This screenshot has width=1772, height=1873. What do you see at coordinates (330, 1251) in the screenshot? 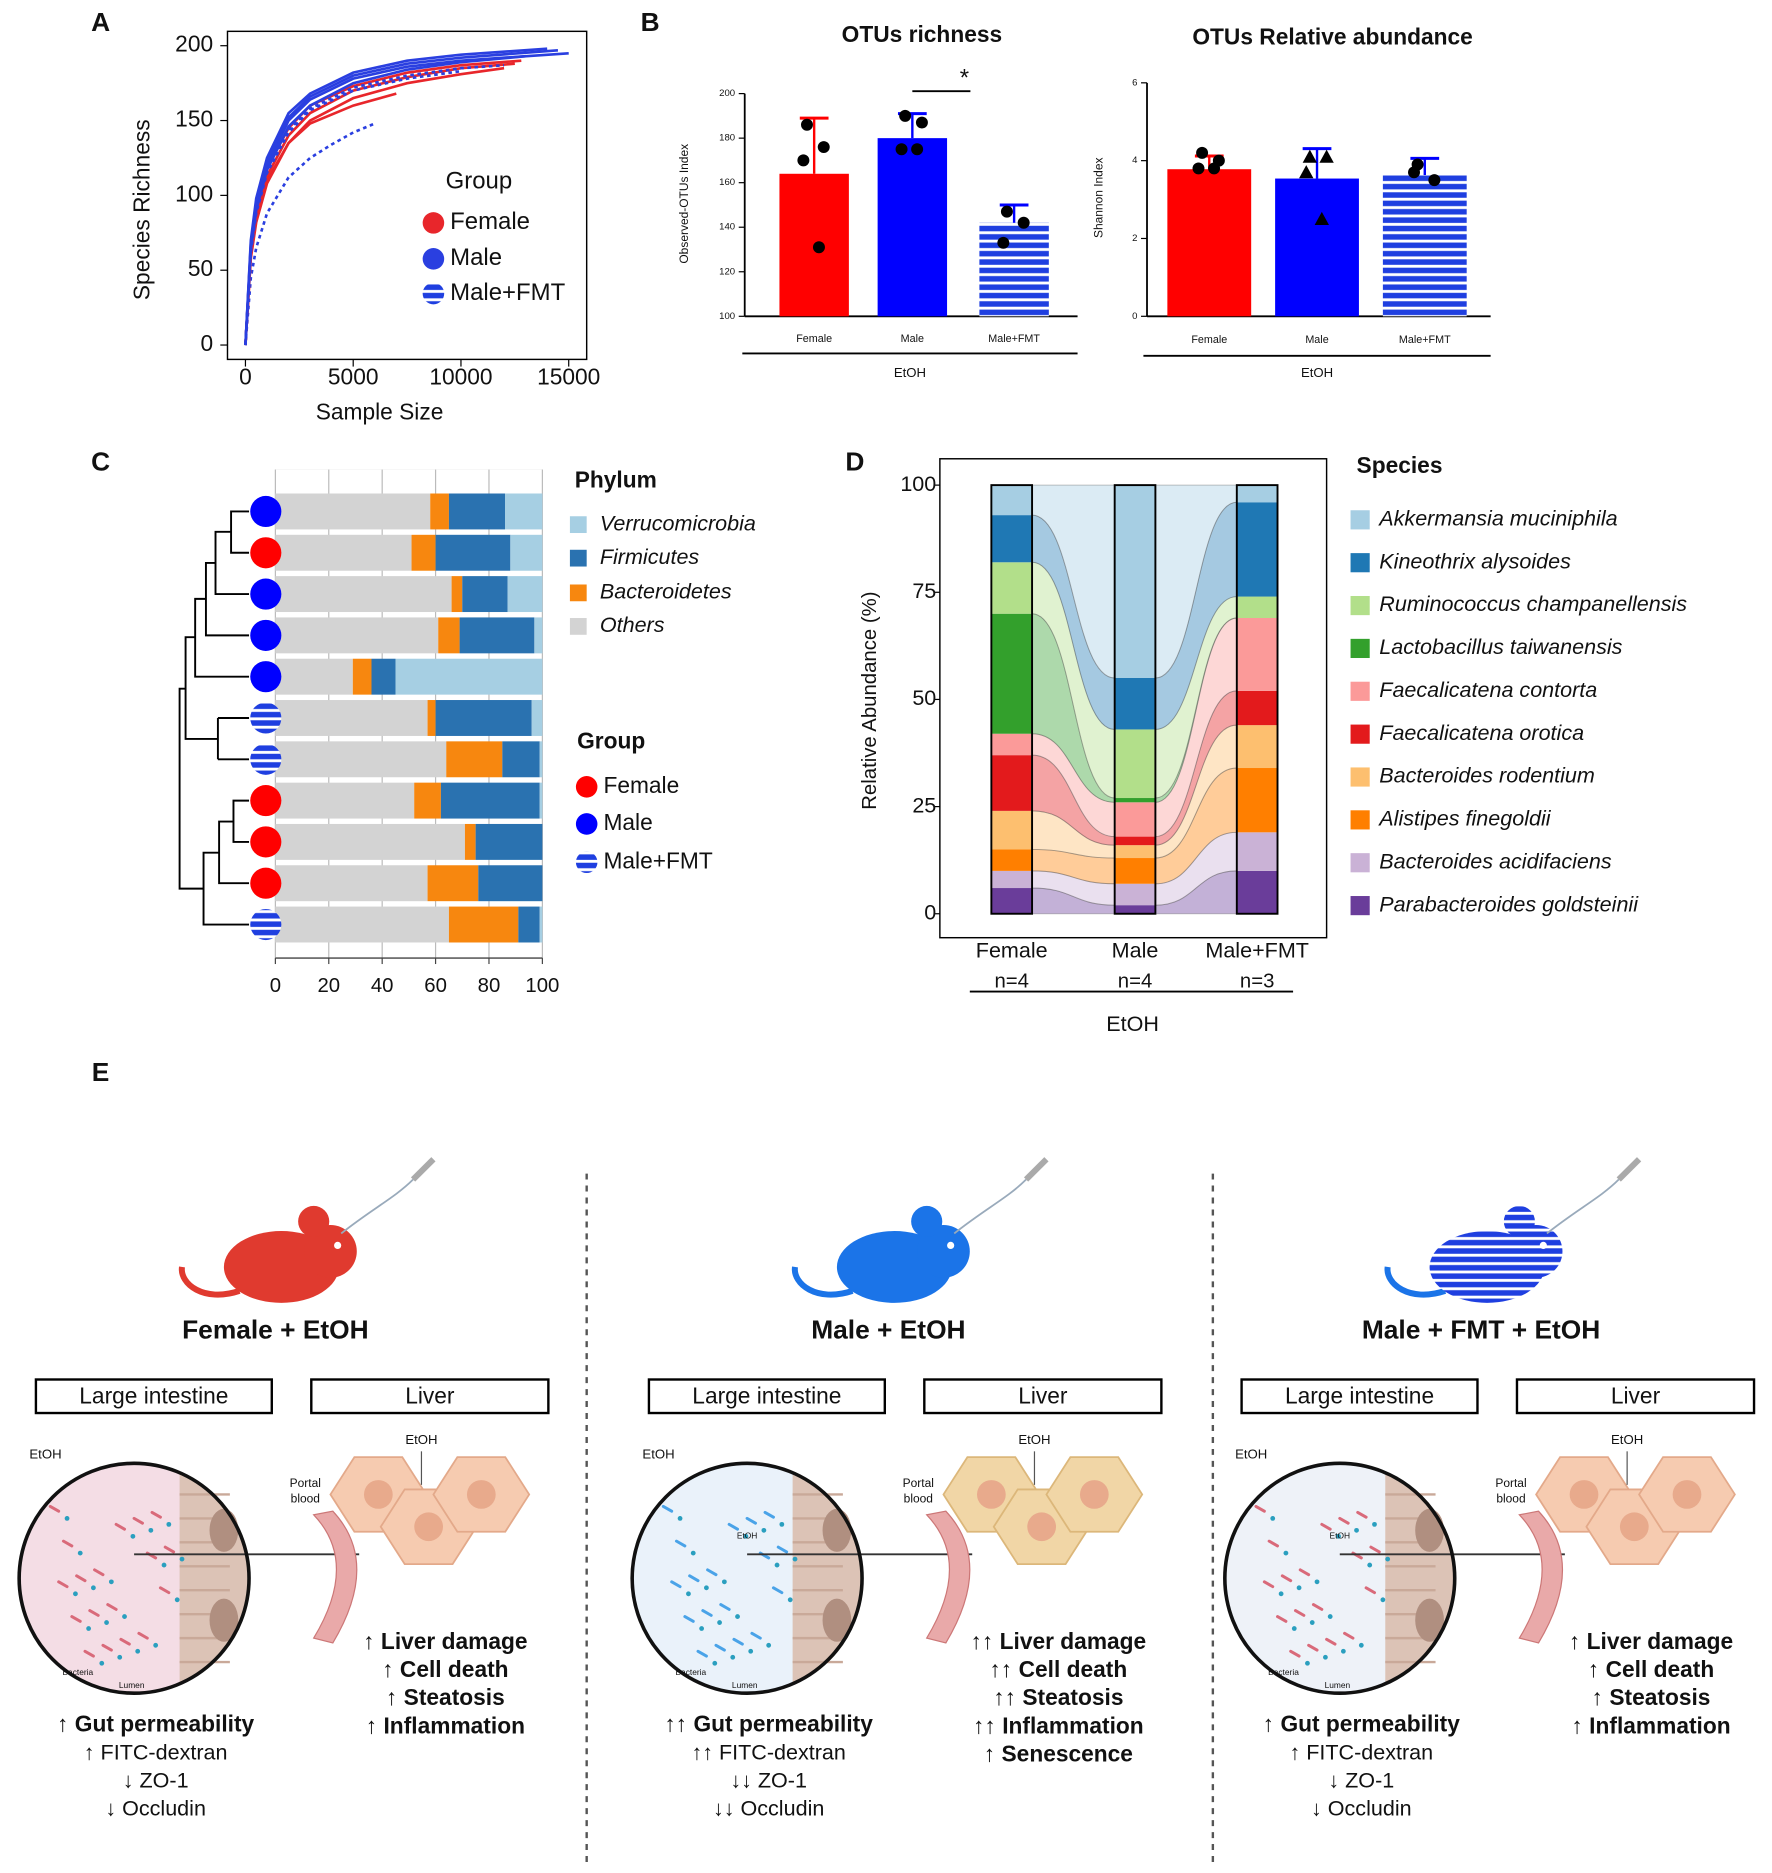
I see `mouse-head` at bounding box center [330, 1251].